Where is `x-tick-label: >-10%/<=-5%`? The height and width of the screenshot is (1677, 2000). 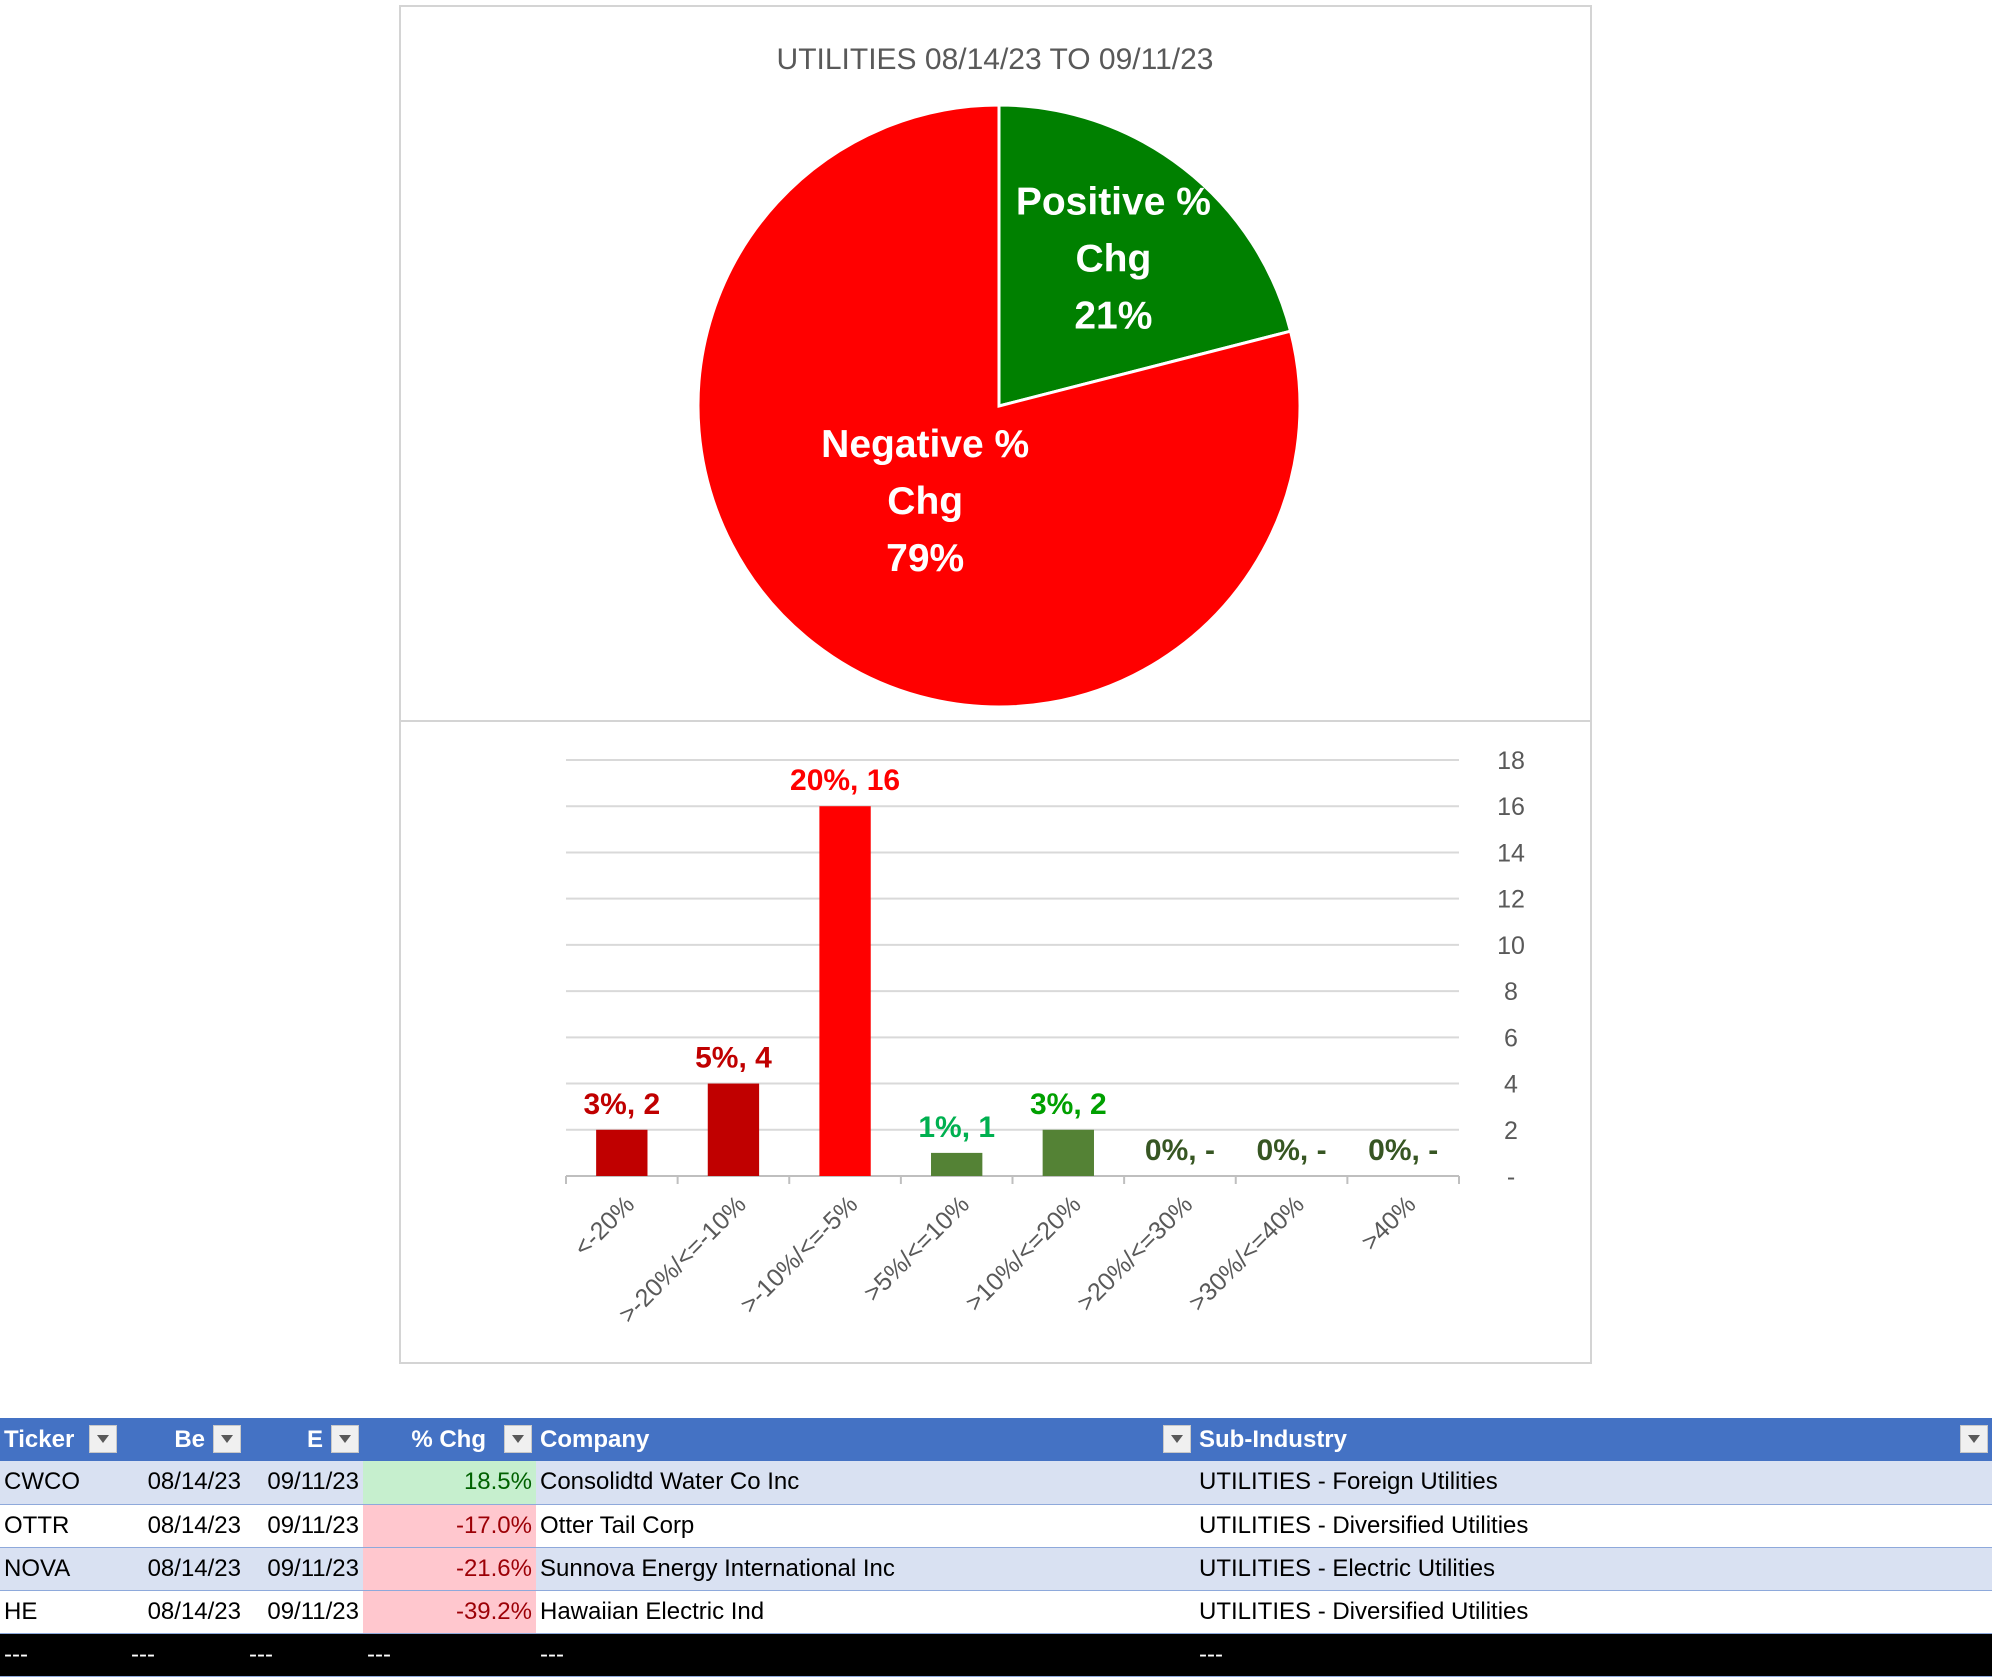
x-tick-label: >-10%/<=-5% is located at coordinates (799, 1254).